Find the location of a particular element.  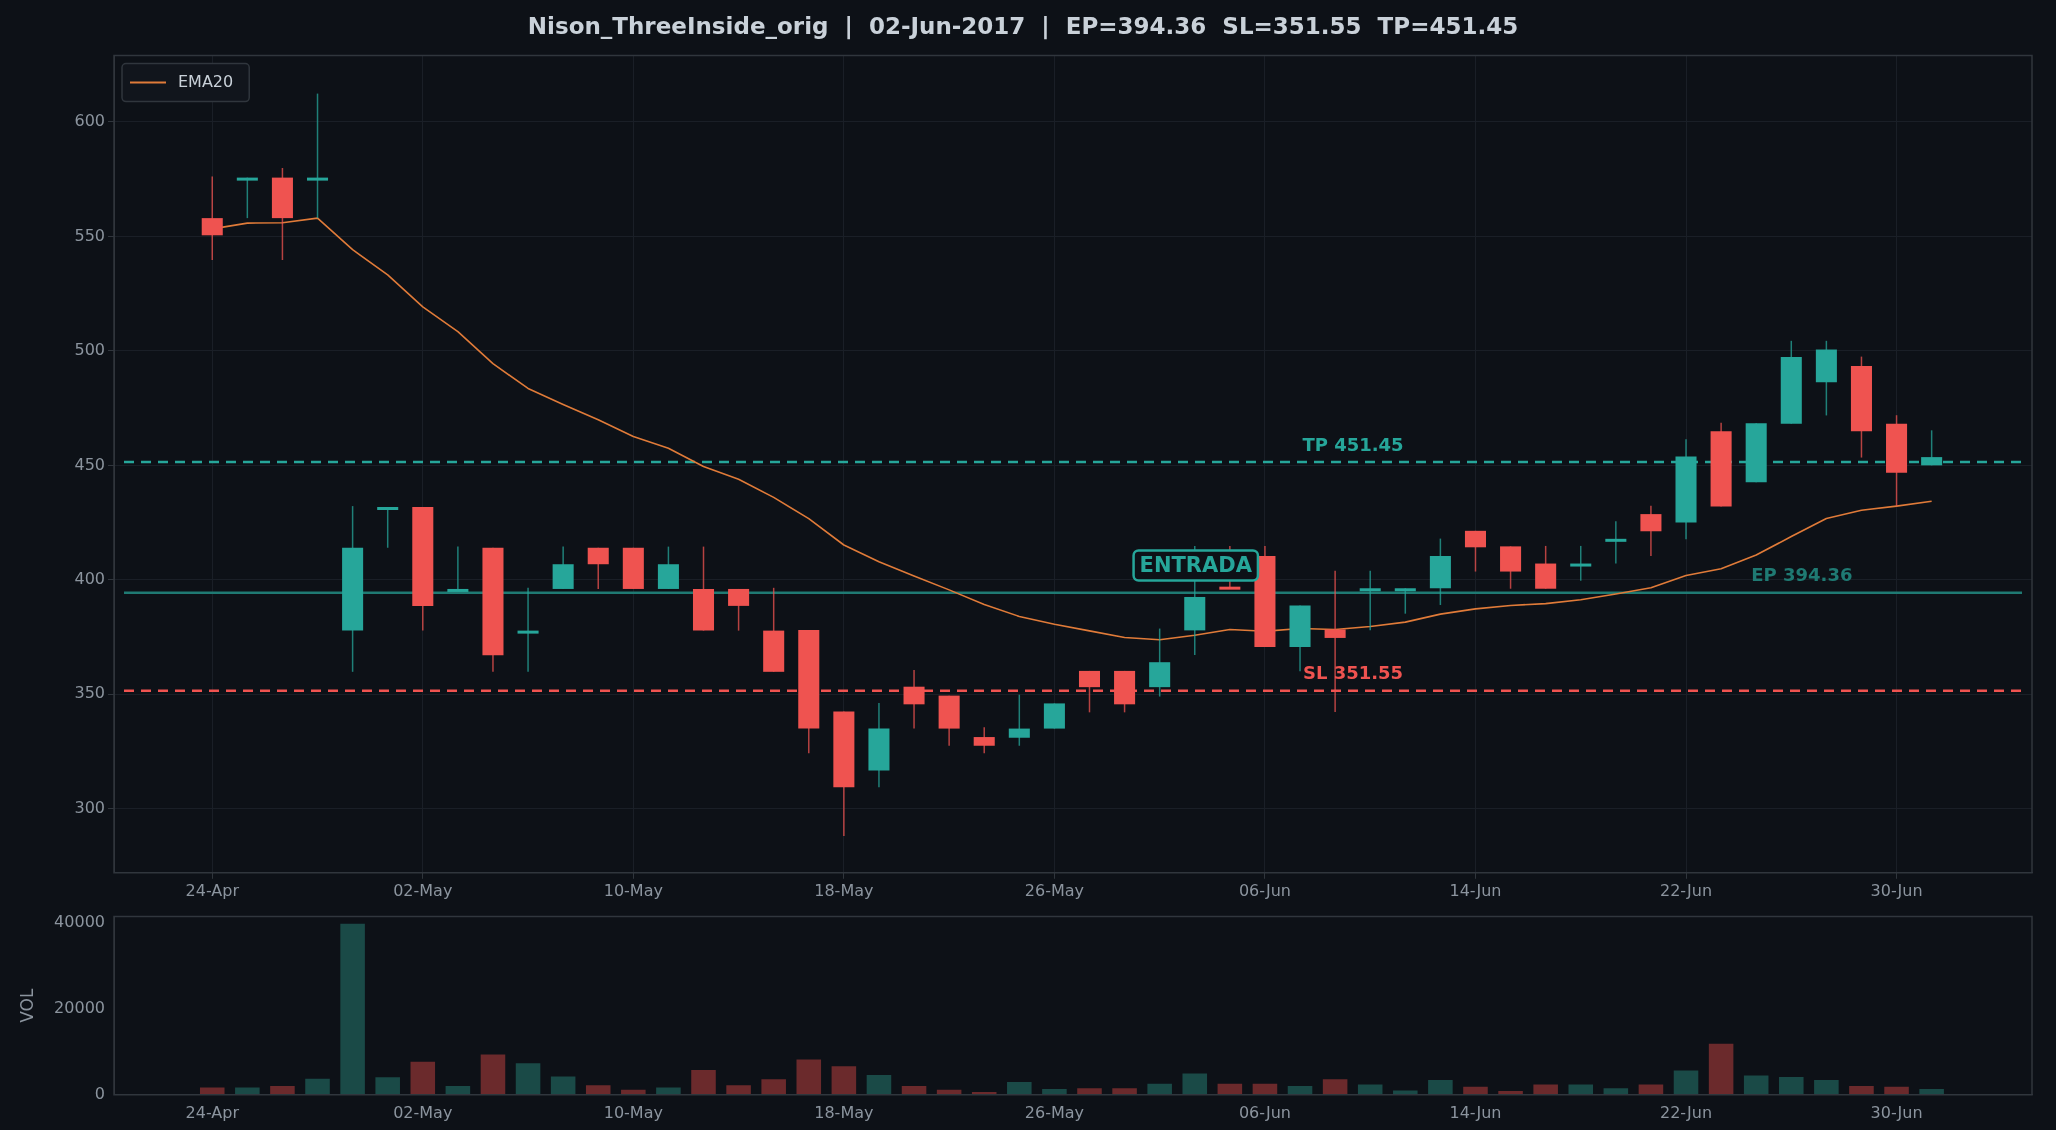

y-tick-label: 600 is located at coordinates (89, 121).